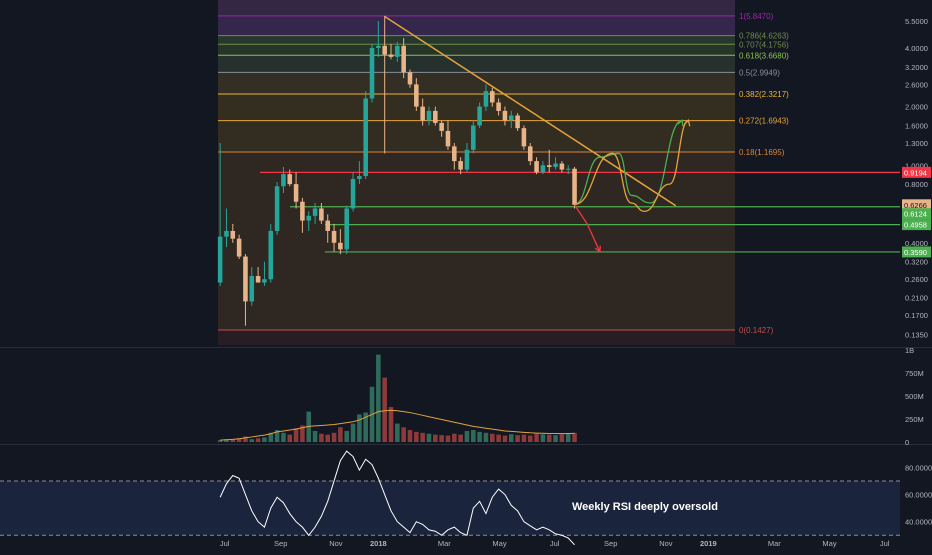 The image size is (932, 555). I want to click on volume-tick-label: 750M, so click(914, 373).